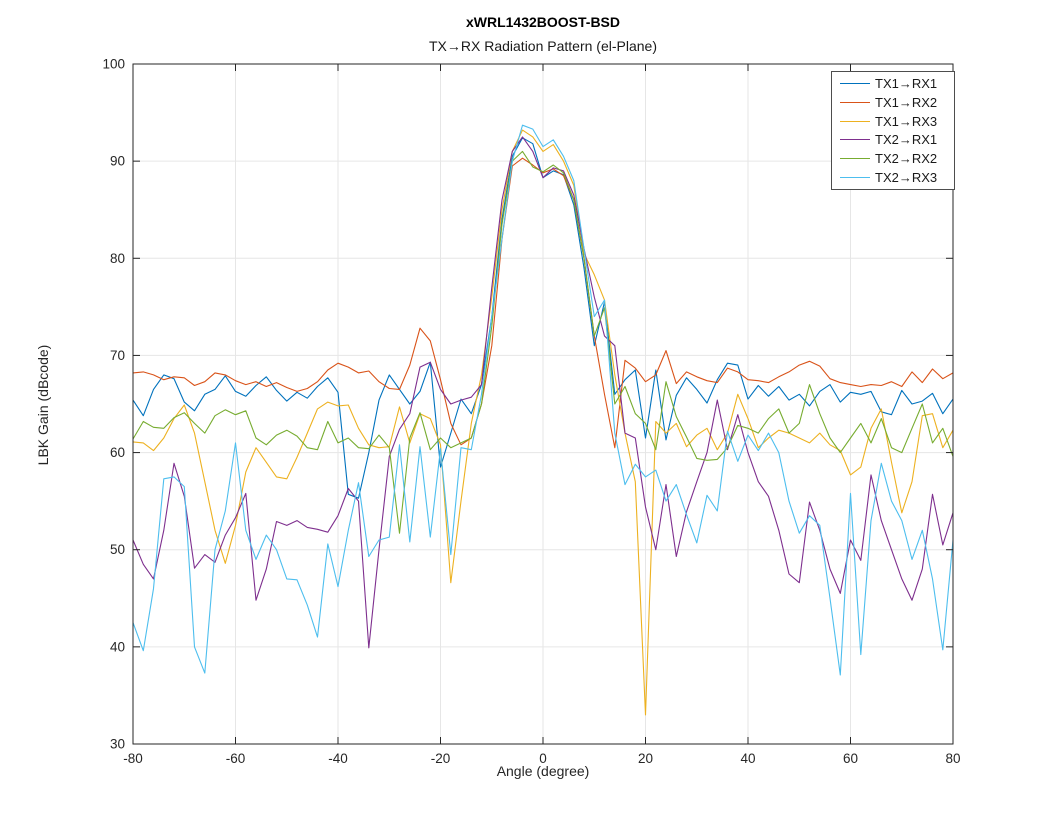 The height and width of the screenshot is (835, 1052). What do you see at coordinates (543, 771) in the screenshot?
I see `x-axis-label: Angle (degree)` at bounding box center [543, 771].